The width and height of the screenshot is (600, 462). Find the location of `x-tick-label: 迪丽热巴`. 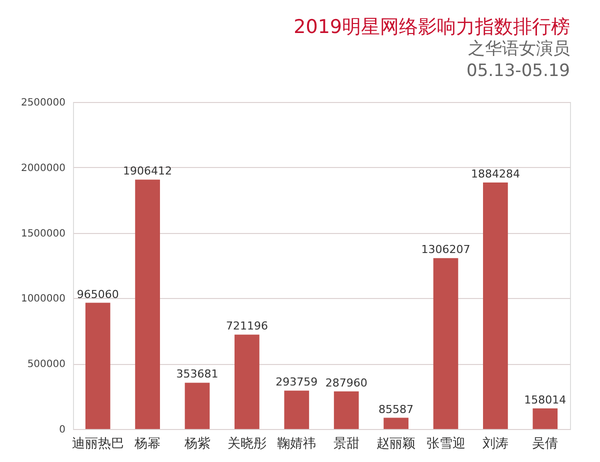

x-tick-label: 迪丽热巴 is located at coordinates (98, 444).